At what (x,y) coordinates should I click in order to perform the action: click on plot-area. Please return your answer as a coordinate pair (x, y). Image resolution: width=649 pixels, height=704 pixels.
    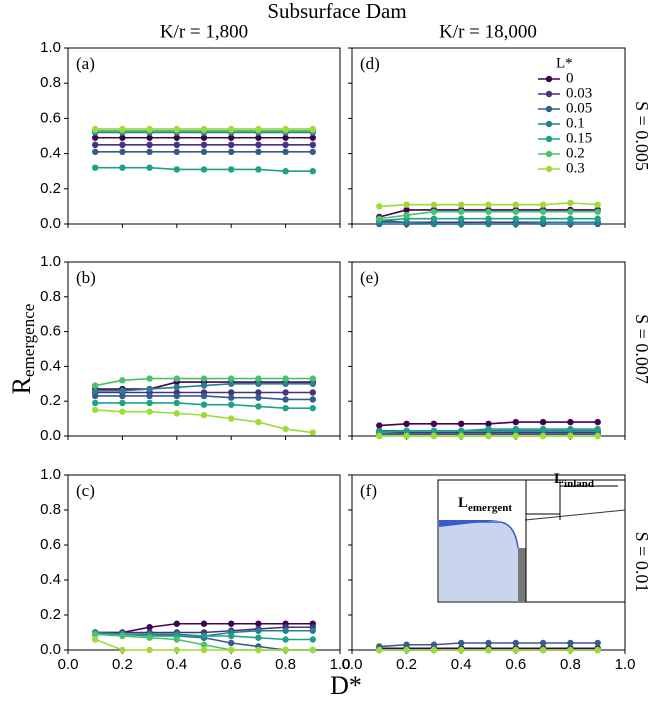
    Looking at the image, I should click on (204, 136).